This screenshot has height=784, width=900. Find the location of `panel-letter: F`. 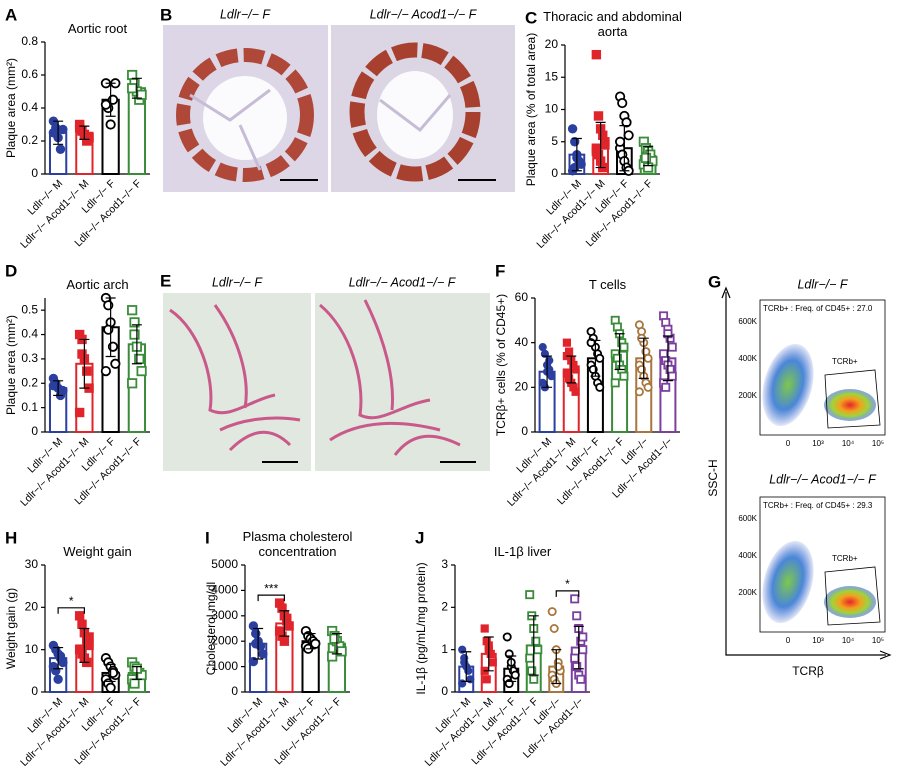

panel-letter: F is located at coordinates (500, 270).